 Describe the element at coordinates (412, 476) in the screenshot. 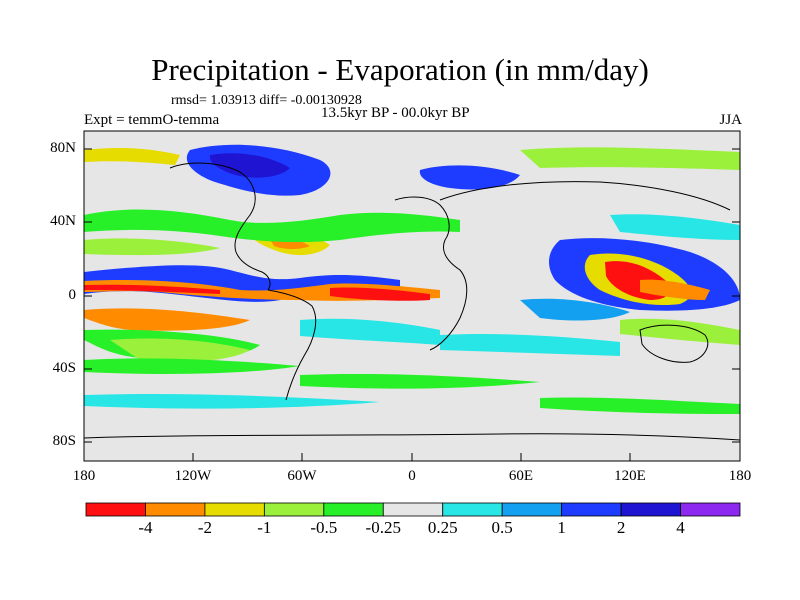

I see `lon-tick-0: 0` at that location.